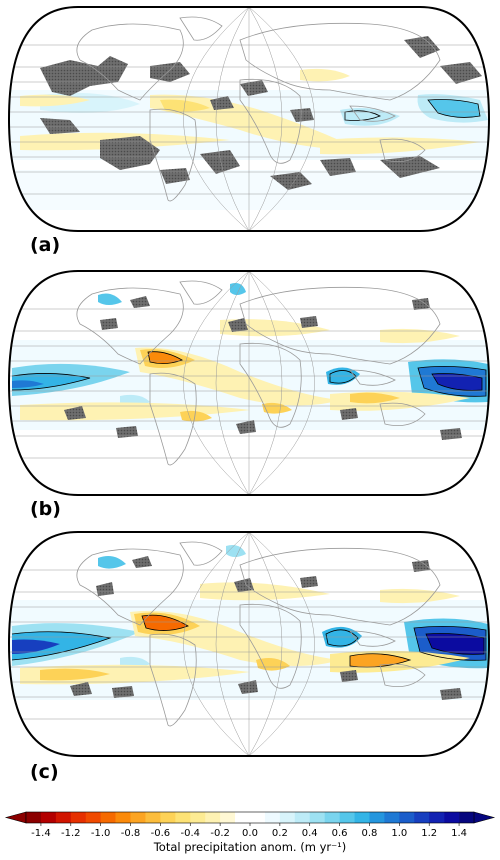  I want to click on colorbar-cells, so click(250, 817).